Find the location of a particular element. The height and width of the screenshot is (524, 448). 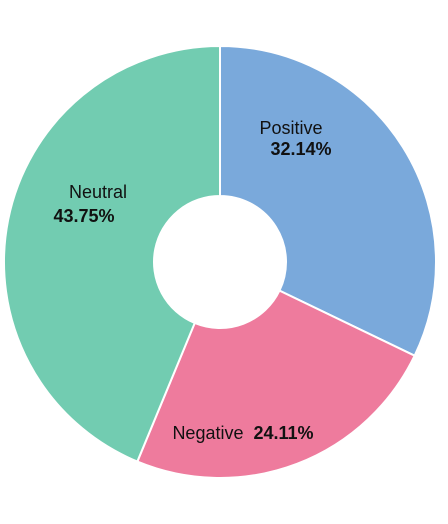

label-negative-pct: 24.11% is located at coordinates (284, 433).